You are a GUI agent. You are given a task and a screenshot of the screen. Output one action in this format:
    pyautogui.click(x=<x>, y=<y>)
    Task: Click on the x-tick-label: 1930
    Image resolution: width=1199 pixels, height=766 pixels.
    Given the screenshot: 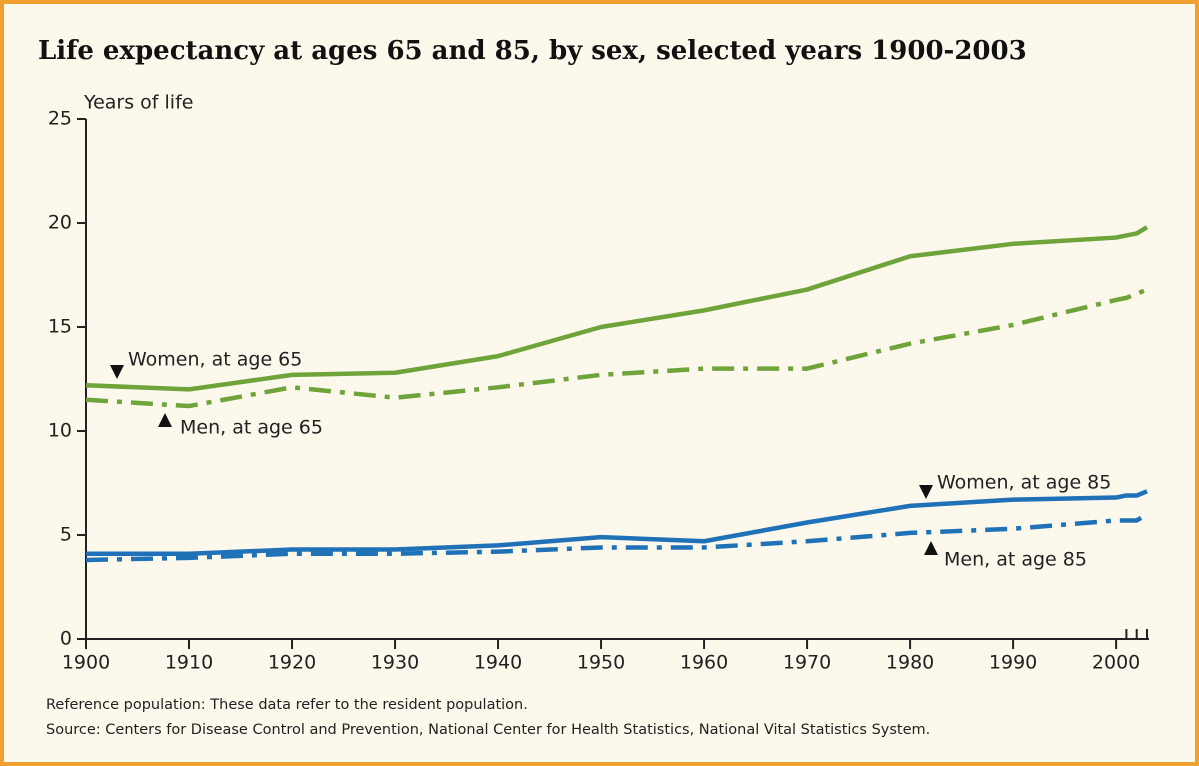 What is the action you would take?
    pyautogui.click(x=395, y=663)
    